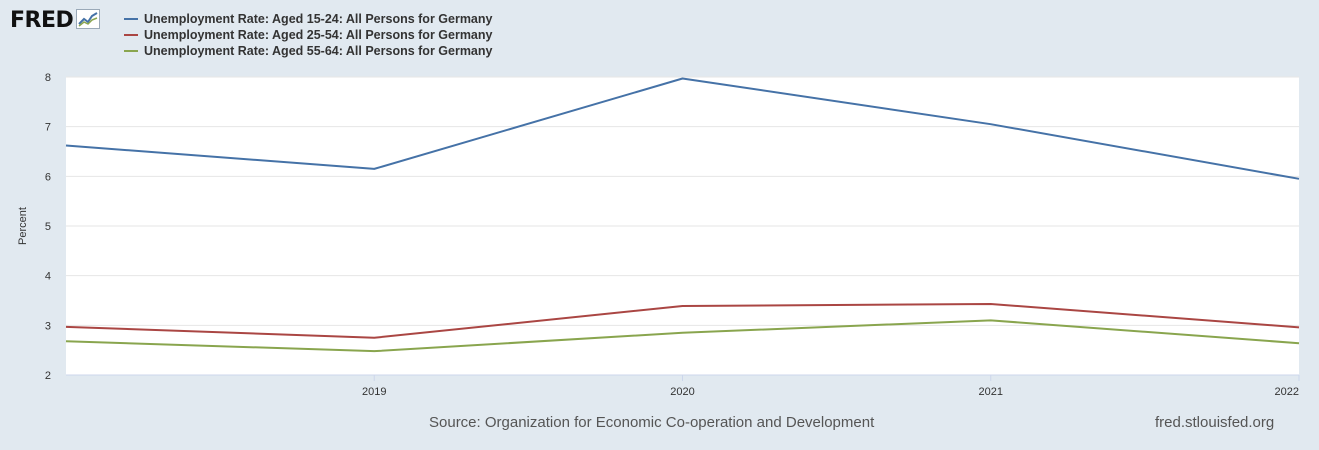 The height and width of the screenshot is (450, 1319). I want to click on y-tick-label: 6, so click(48, 177).